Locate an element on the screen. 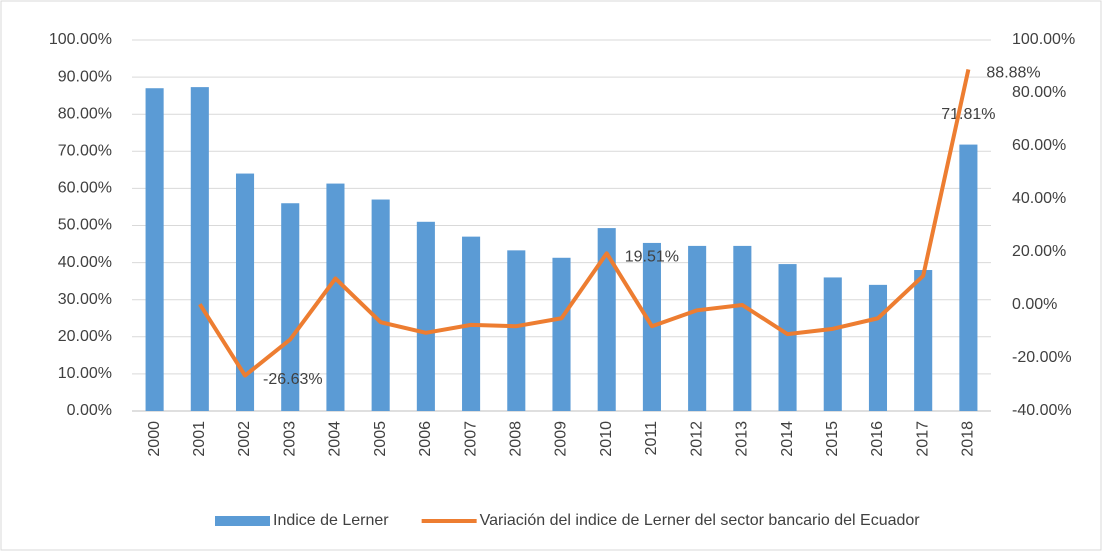 Image resolution: width=1102 pixels, height=556 pixels. legend-label: Indice de Lerner is located at coordinates (331, 520).